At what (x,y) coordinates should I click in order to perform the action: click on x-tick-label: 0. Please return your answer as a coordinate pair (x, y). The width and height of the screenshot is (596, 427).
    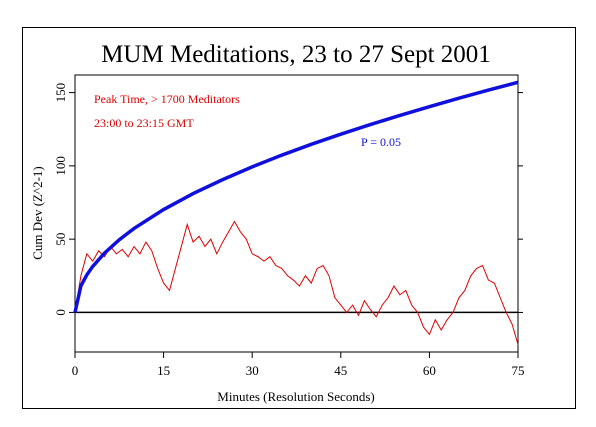
    Looking at the image, I should click on (75, 370).